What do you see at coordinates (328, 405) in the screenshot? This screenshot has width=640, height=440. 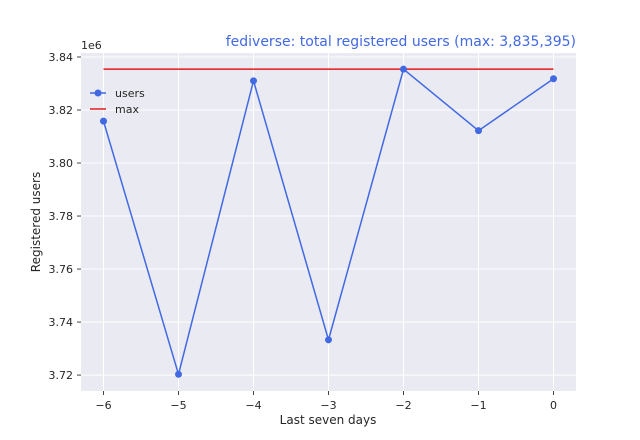 I see `x-tick-label: −3` at bounding box center [328, 405].